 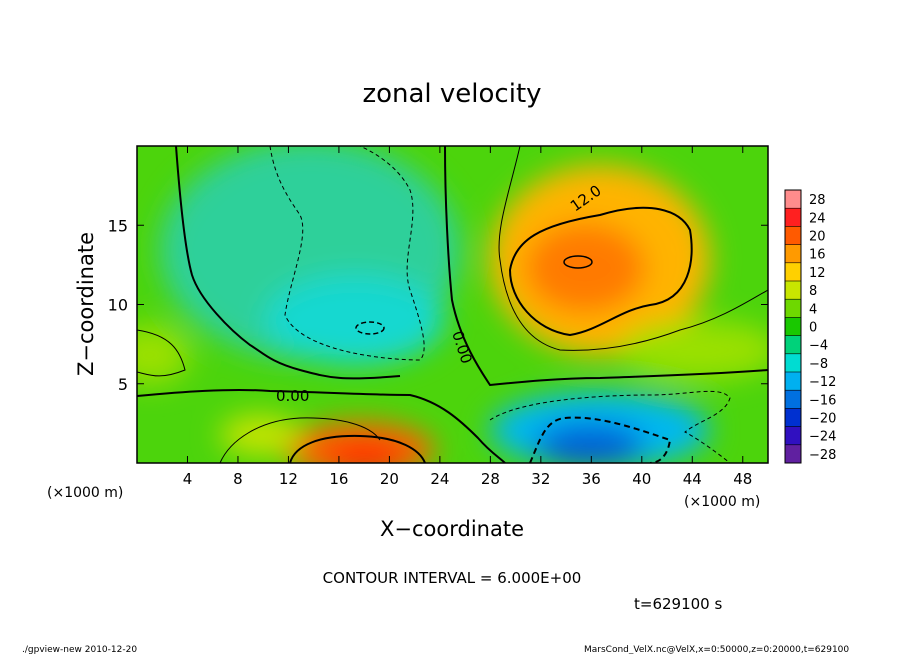 I want to click on y-axis-label: Z−coordinate, so click(x=86, y=304).